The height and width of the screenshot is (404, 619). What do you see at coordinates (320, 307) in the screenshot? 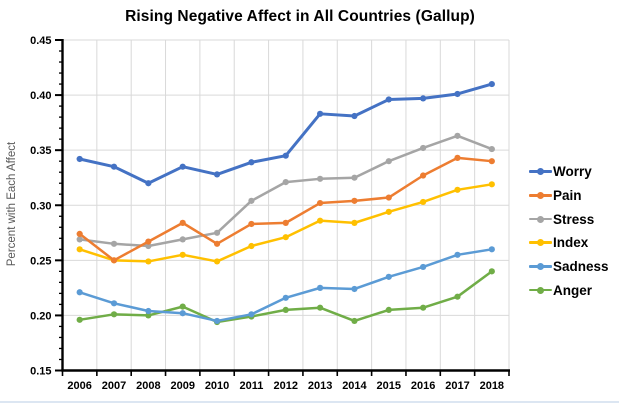
I see `data-point-anger-2013` at bounding box center [320, 307].